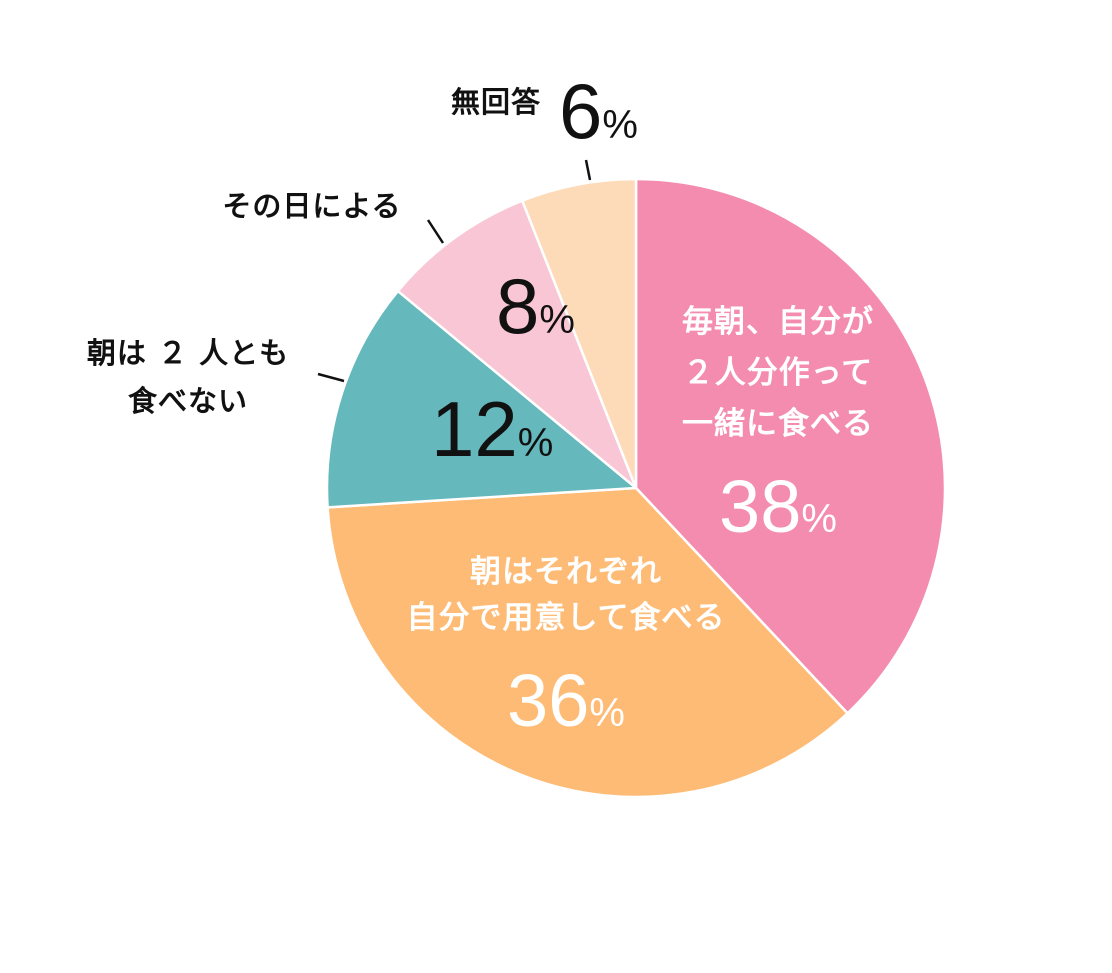 The width and height of the screenshot is (1112, 973). I want to click on slice-label-5-line-1: 無回答, so click(496, 102).